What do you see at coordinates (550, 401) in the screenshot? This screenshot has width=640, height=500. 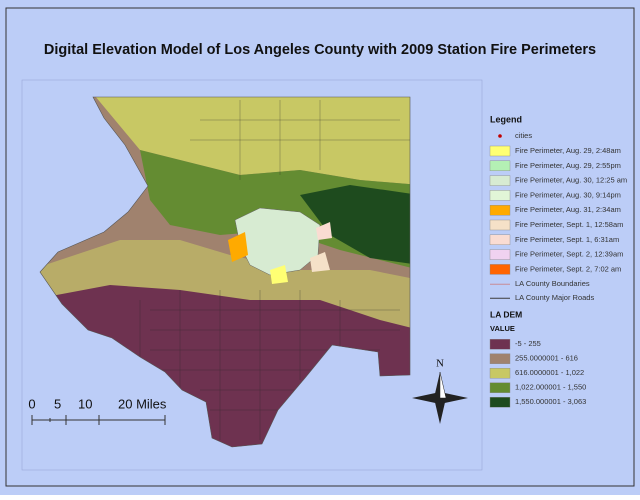 I see `legend-label: 1,550.000001 - 3,063` at bounding box center [550, 401].